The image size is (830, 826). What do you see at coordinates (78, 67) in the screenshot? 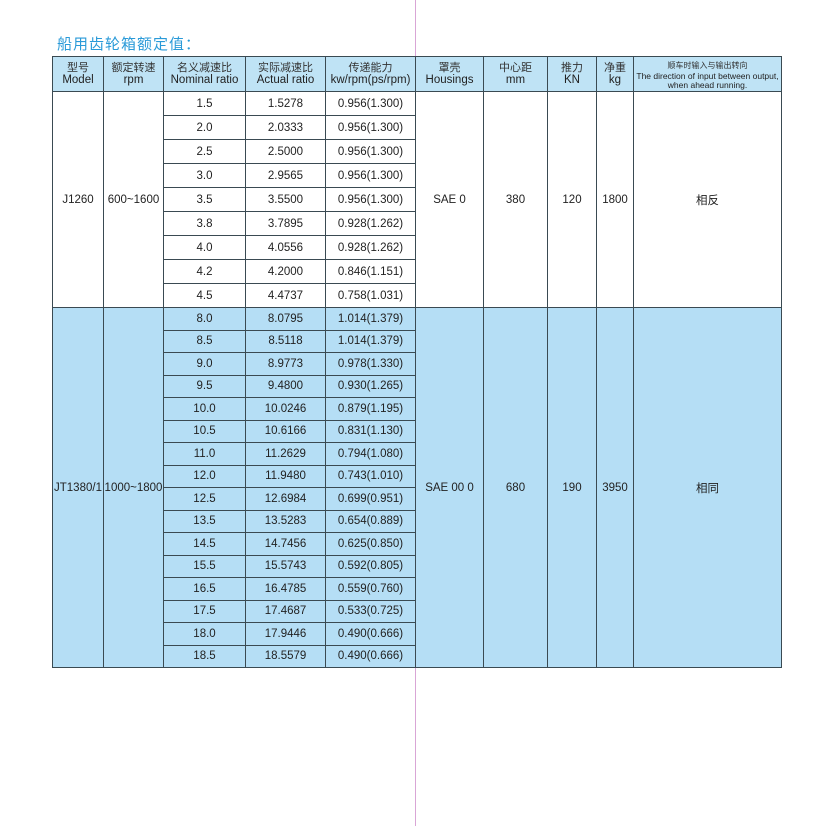
I see `header-cn-label: 型号` at bounding box center [78, 67].